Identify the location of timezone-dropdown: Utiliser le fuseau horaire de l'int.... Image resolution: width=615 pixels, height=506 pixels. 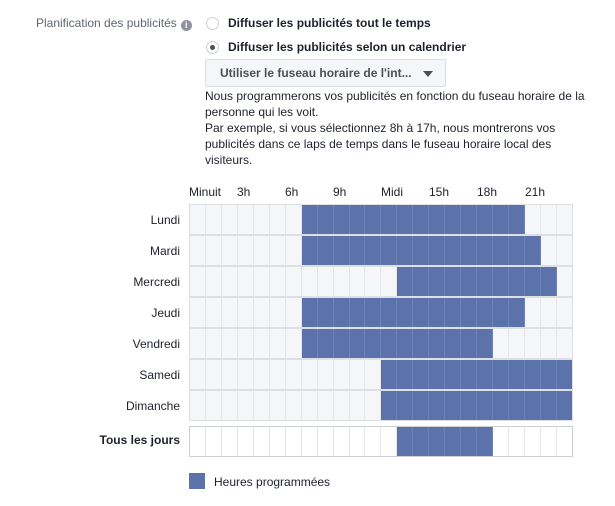
(325, 73).